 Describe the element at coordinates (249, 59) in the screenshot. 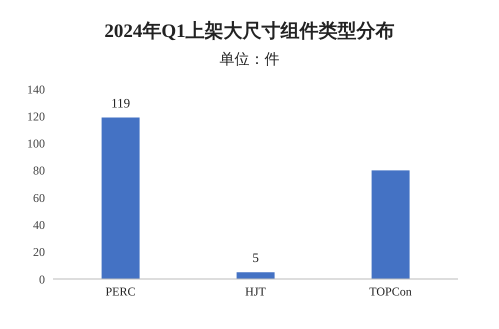

I see `chart-subtitle: 单位：件` at that location.